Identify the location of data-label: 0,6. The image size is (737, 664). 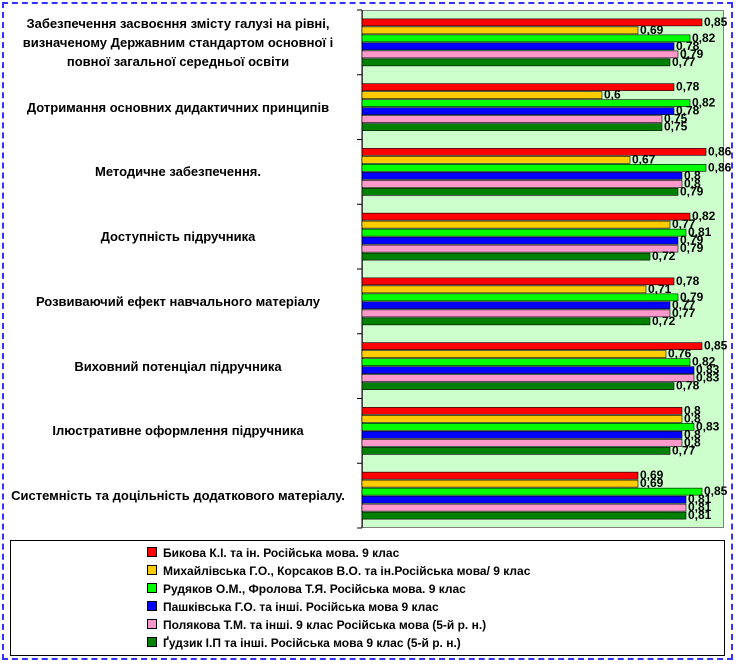
(612, 95).